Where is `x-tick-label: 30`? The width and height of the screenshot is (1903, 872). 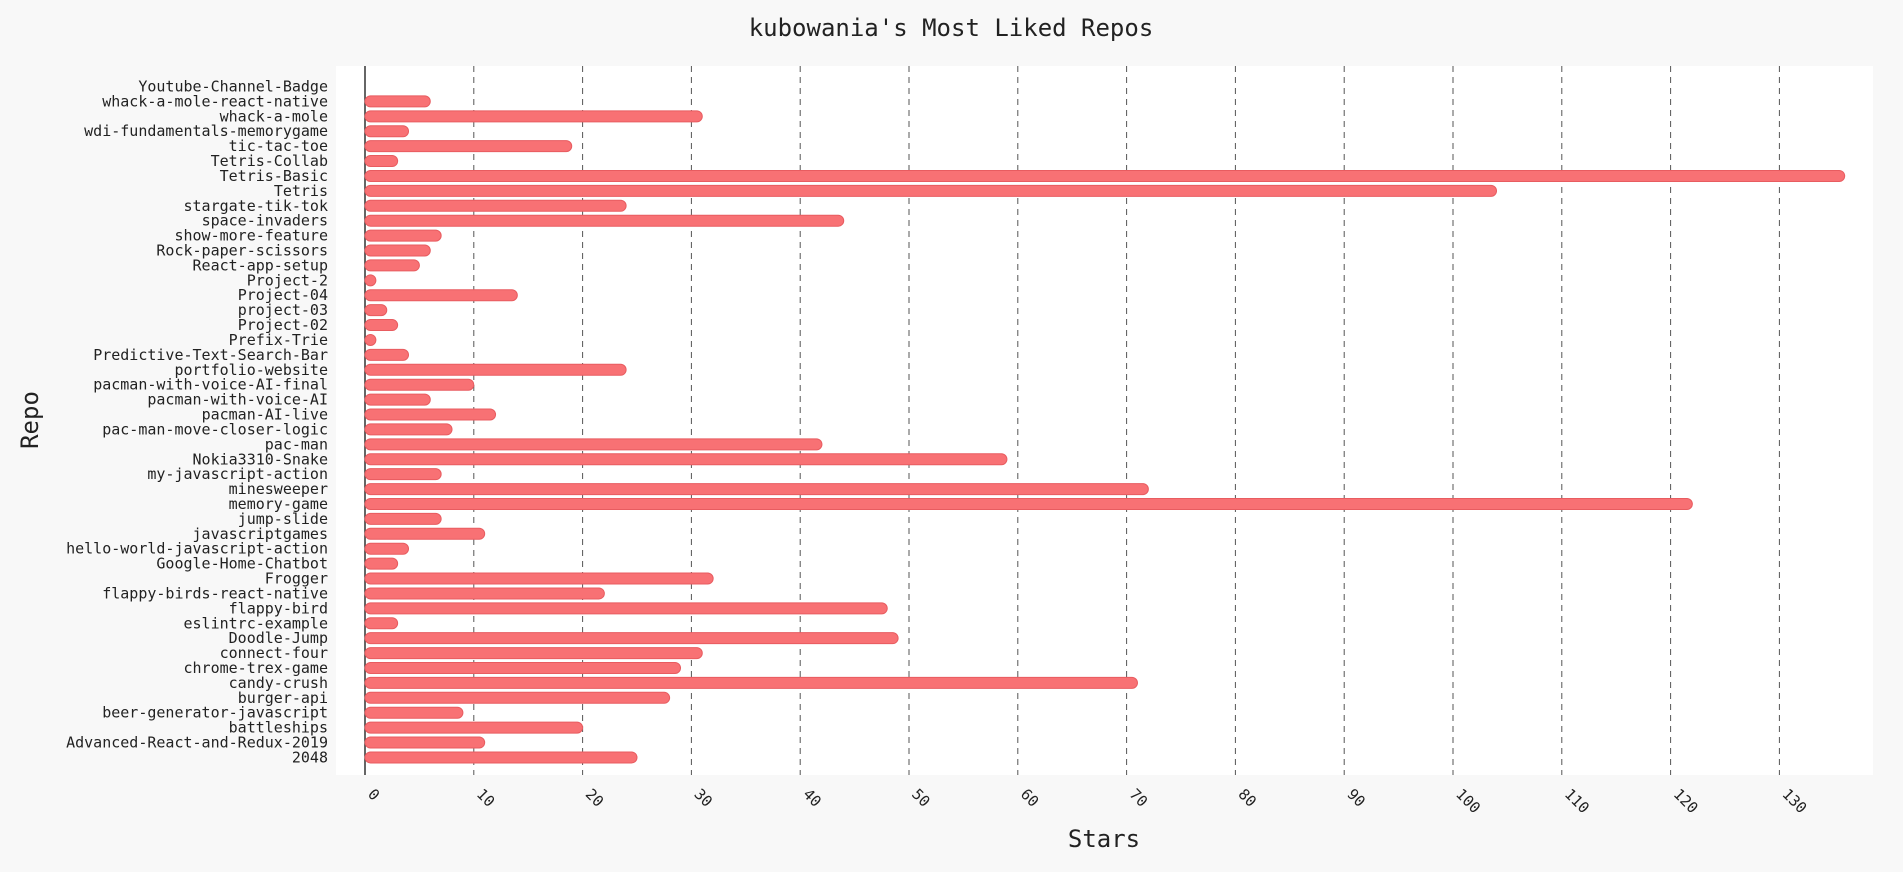 x-tick-label: 30 is located at coordinates (704, 798).